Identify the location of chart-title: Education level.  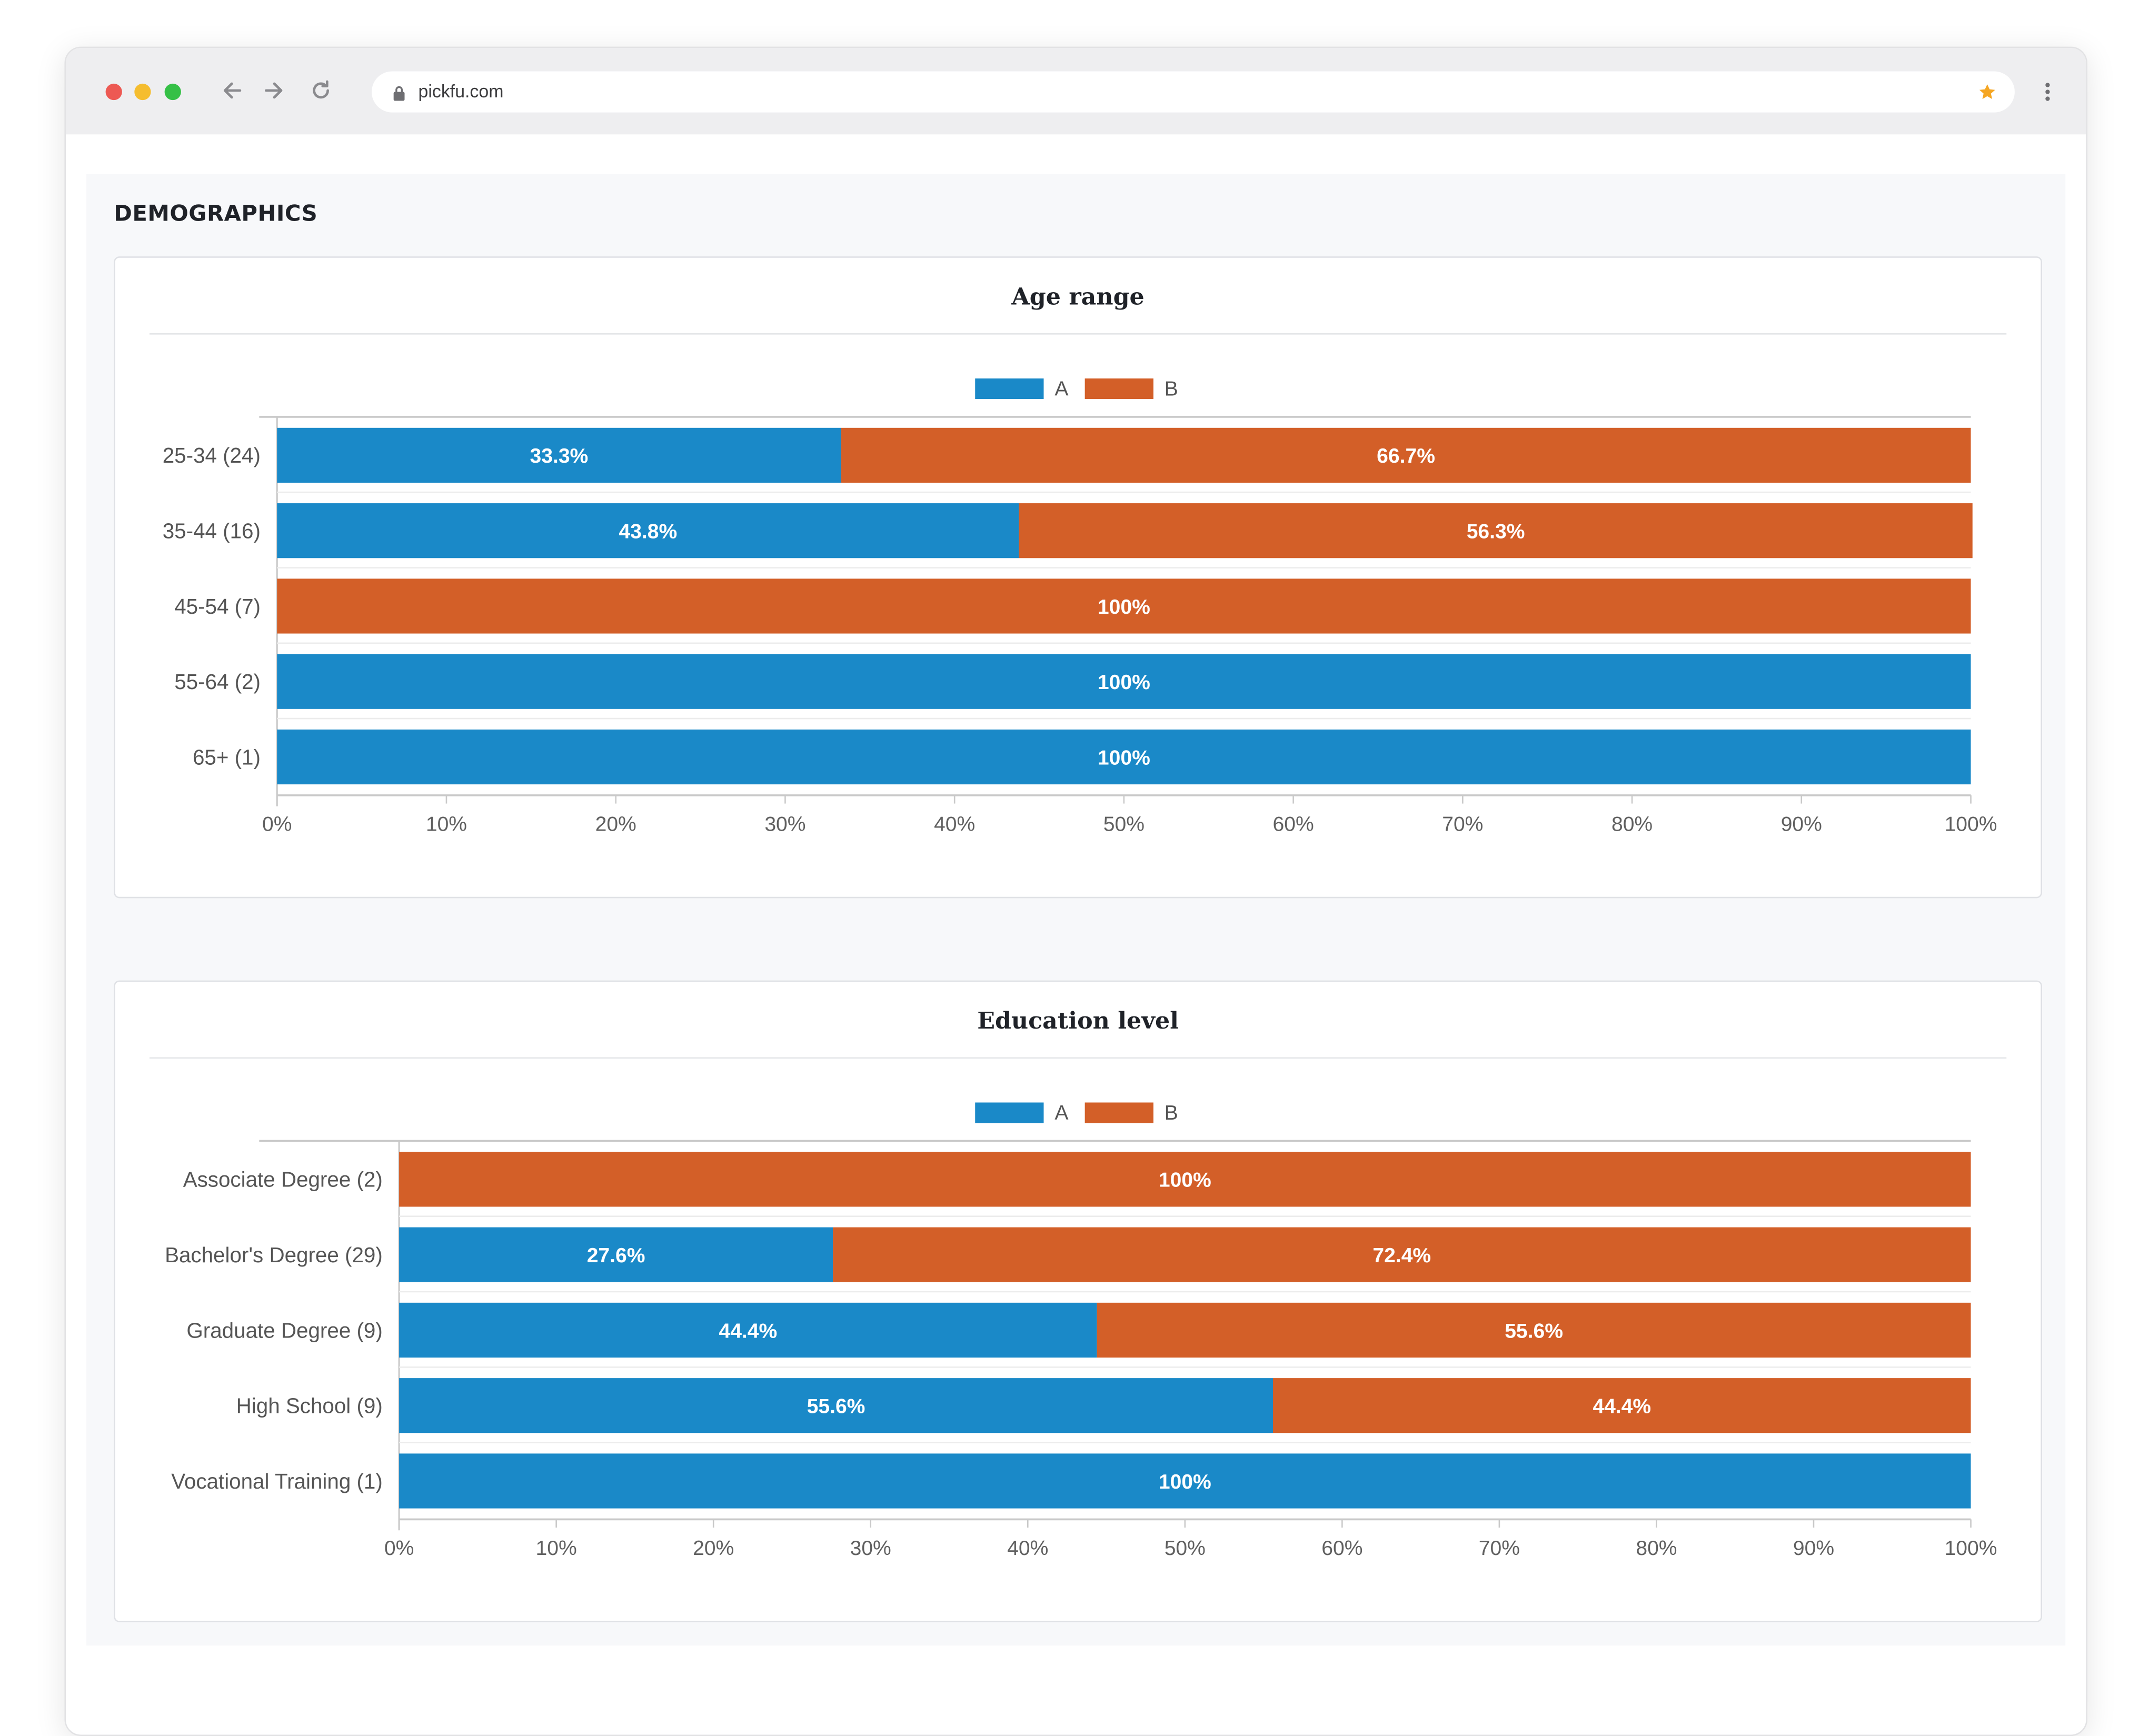
(1078, 1021).